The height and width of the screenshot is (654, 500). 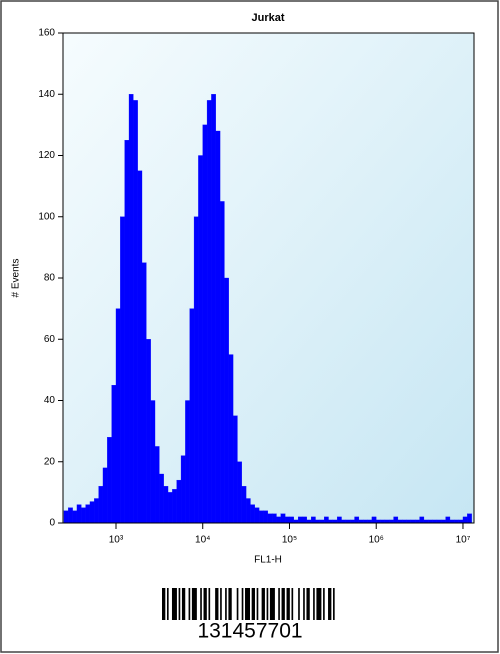 What do you see at coordinates (289, 540) in the screenshot?
I see `x-tick-label: 10⁵` at bounding box center [289, 540].